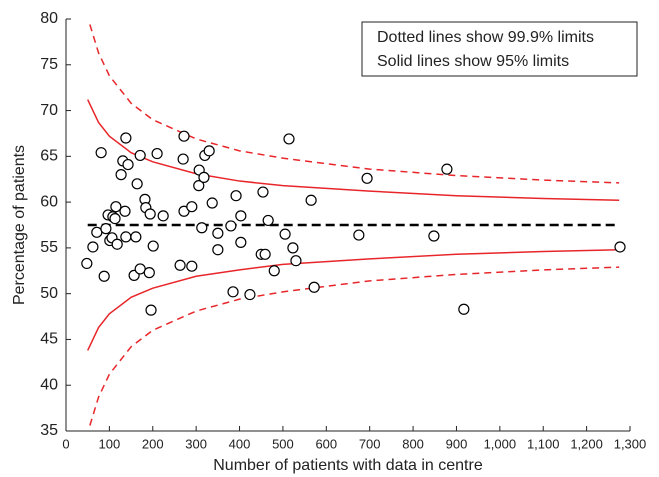 The height and width of the screenshot is (477, 659). Describe the element at coordinates (370, 443) in the screenshot. I see `x-tick-label: 700` at that location.